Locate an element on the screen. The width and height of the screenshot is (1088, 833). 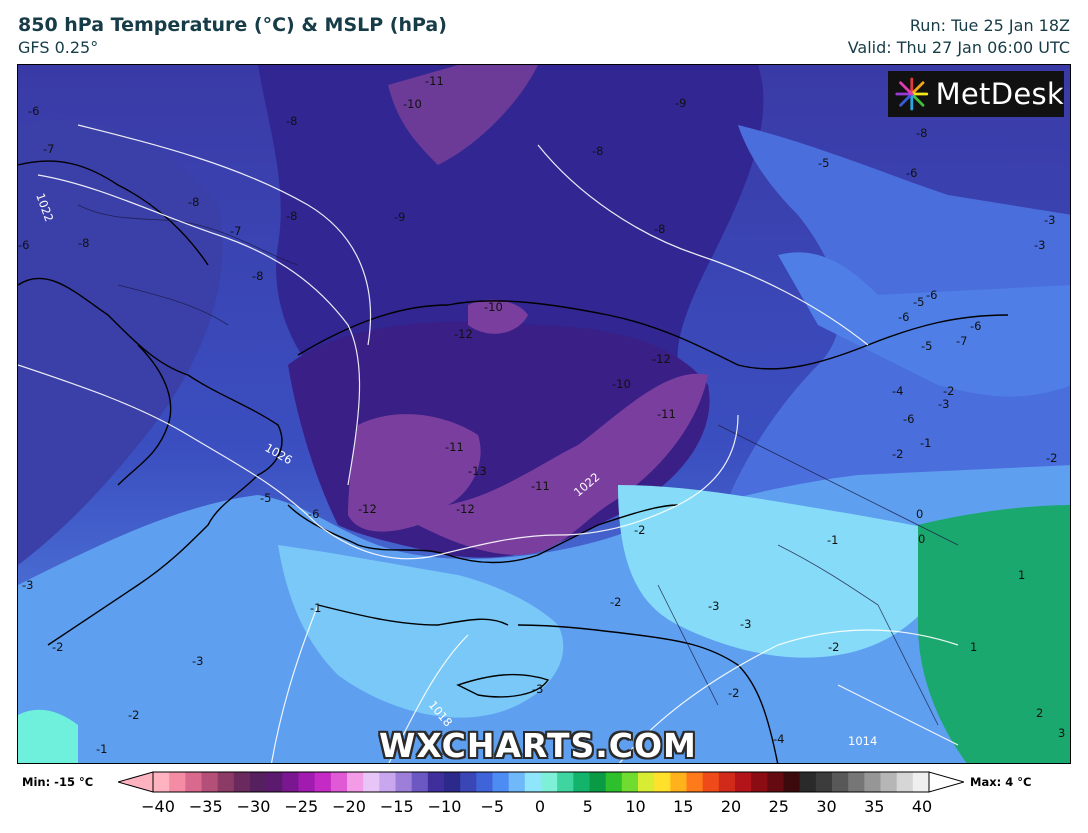
colorbar-cells is located at coordinates (541, 782).